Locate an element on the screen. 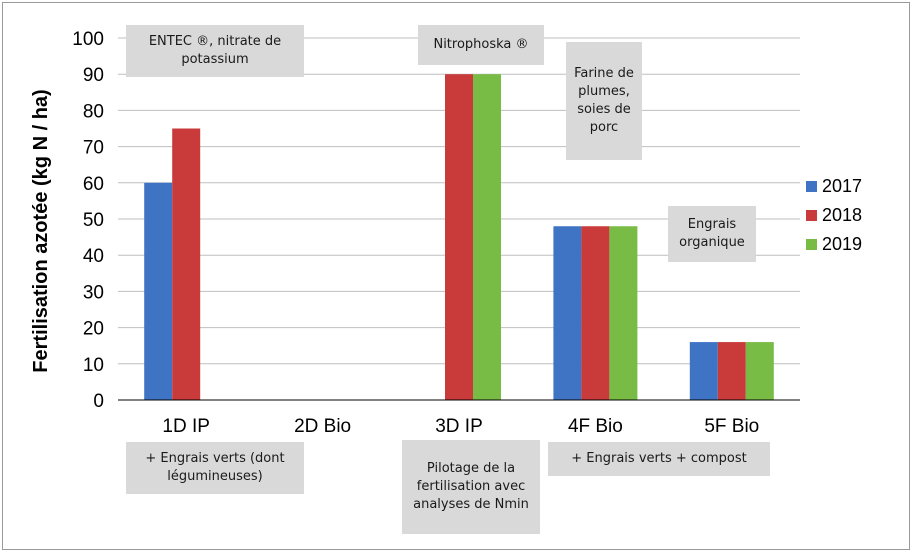 This screenshot has width=914, height=554. x-tick-label: 3D IP is located at coordinates (459, 426).